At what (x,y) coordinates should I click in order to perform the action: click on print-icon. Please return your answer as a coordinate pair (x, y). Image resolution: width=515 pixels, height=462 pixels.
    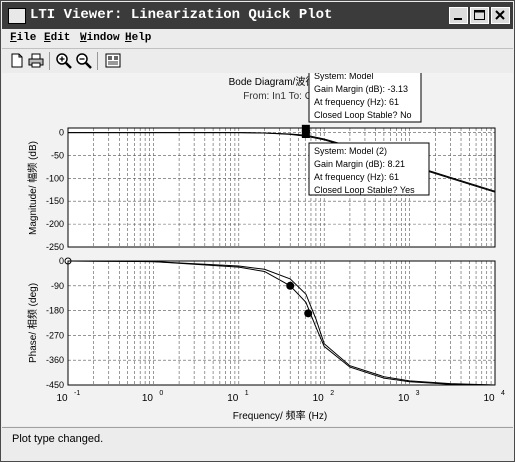
    Looking at the image, I should click on (36, 60).